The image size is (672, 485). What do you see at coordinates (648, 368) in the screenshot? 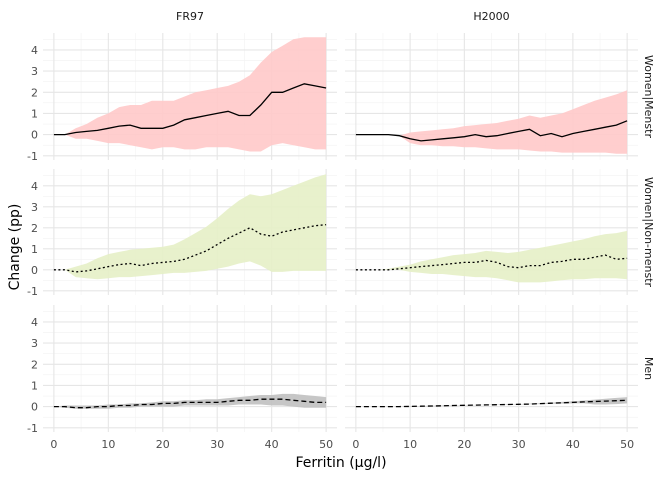
I see `strip-label-men: Men` at bounding box center [648, 368].